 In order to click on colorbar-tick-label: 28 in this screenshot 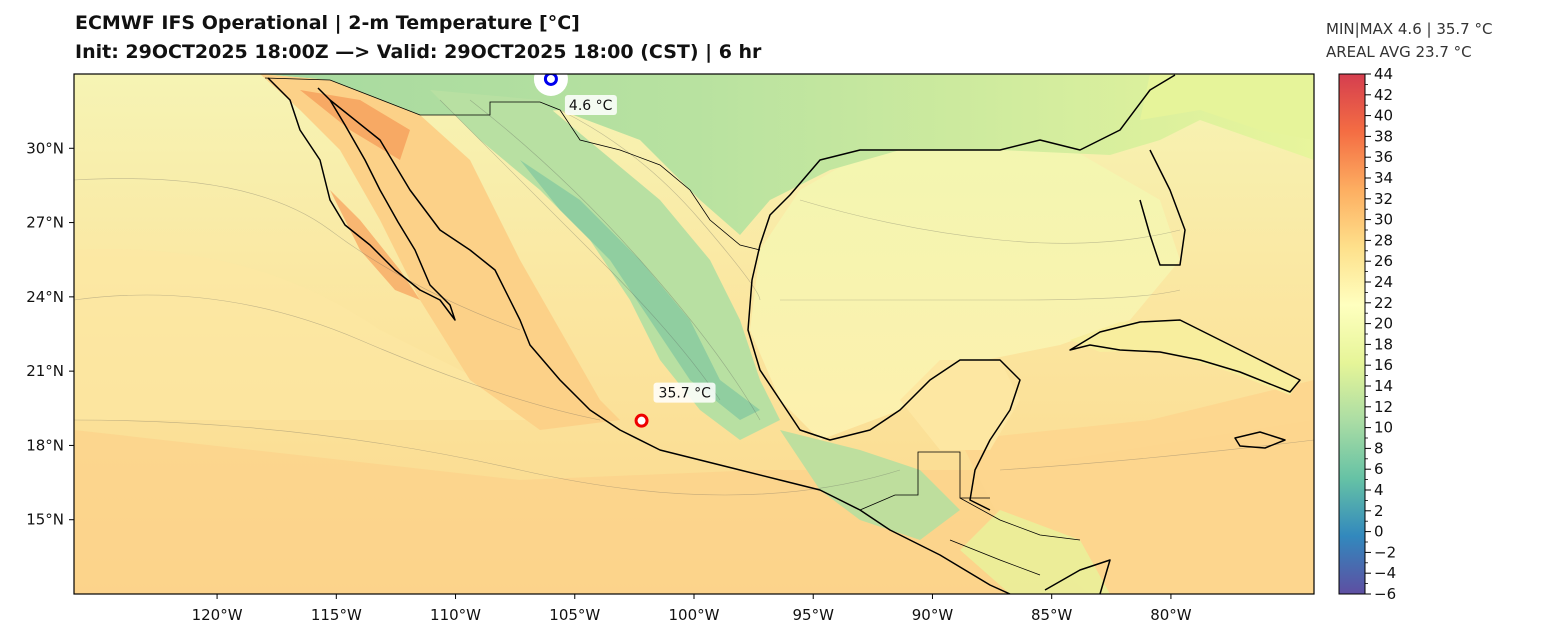, I will do `click(1383, 240)`.